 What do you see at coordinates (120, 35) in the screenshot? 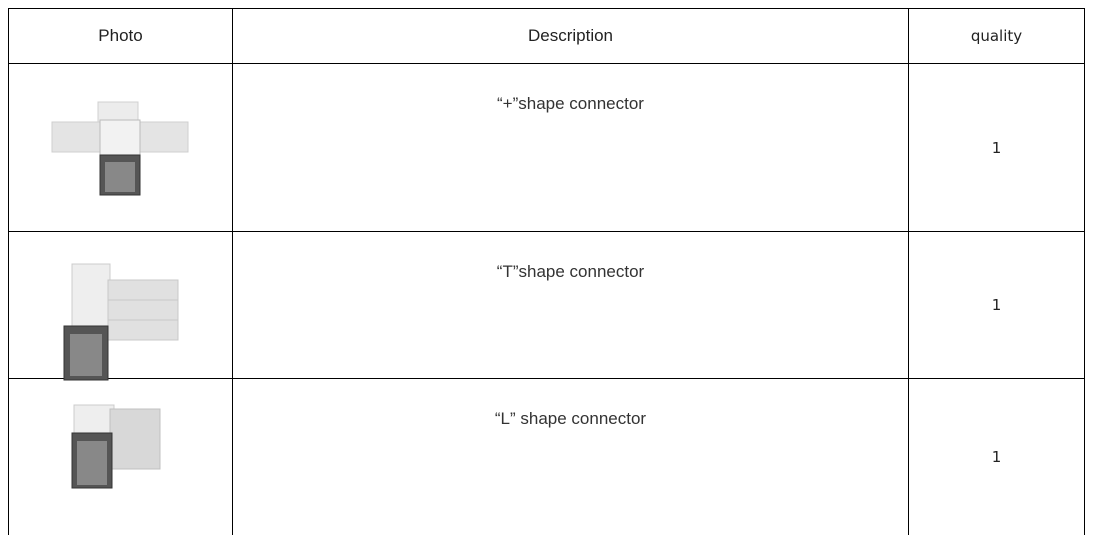
I see `header-cell: Photo` at bounding box center [120, 35].